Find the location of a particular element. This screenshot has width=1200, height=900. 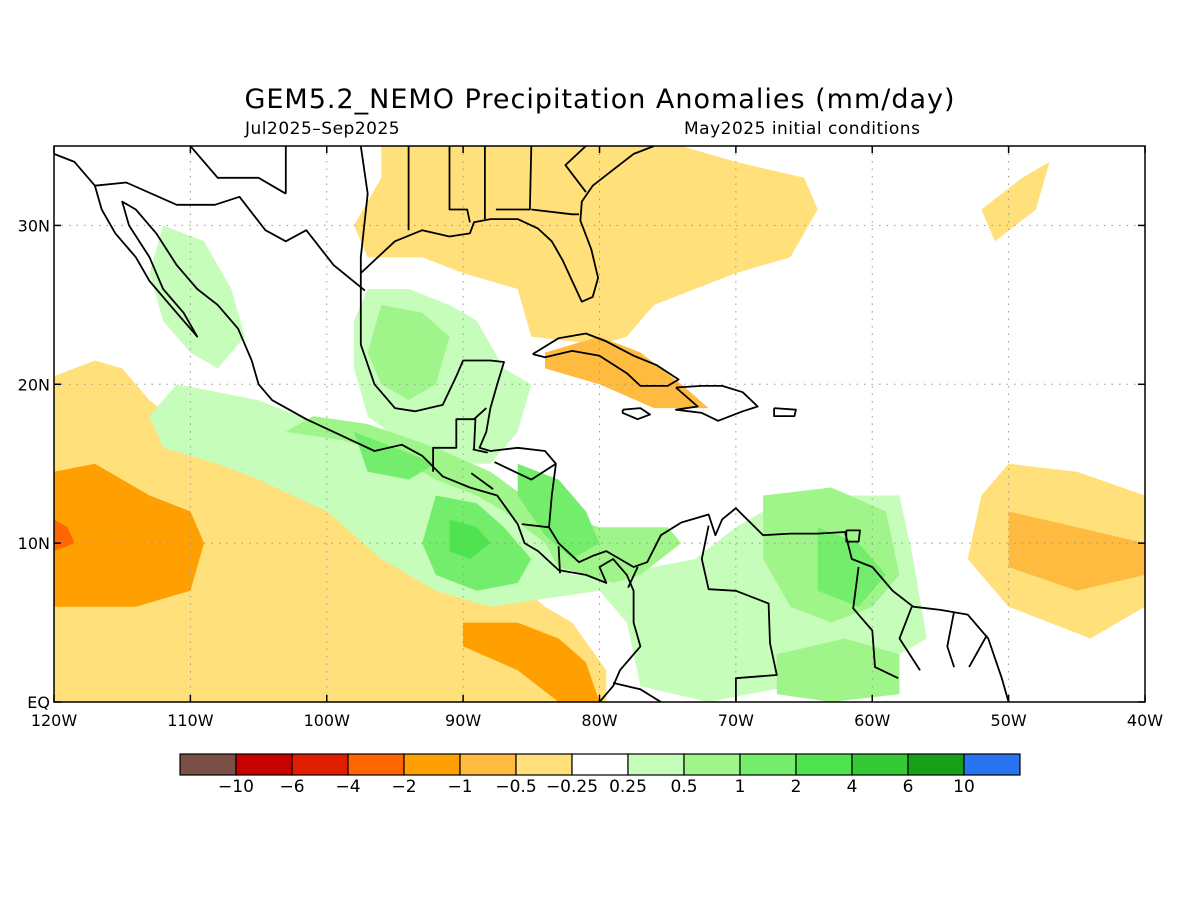

colorbar-label: 4 is located at coordinates (852, 787).